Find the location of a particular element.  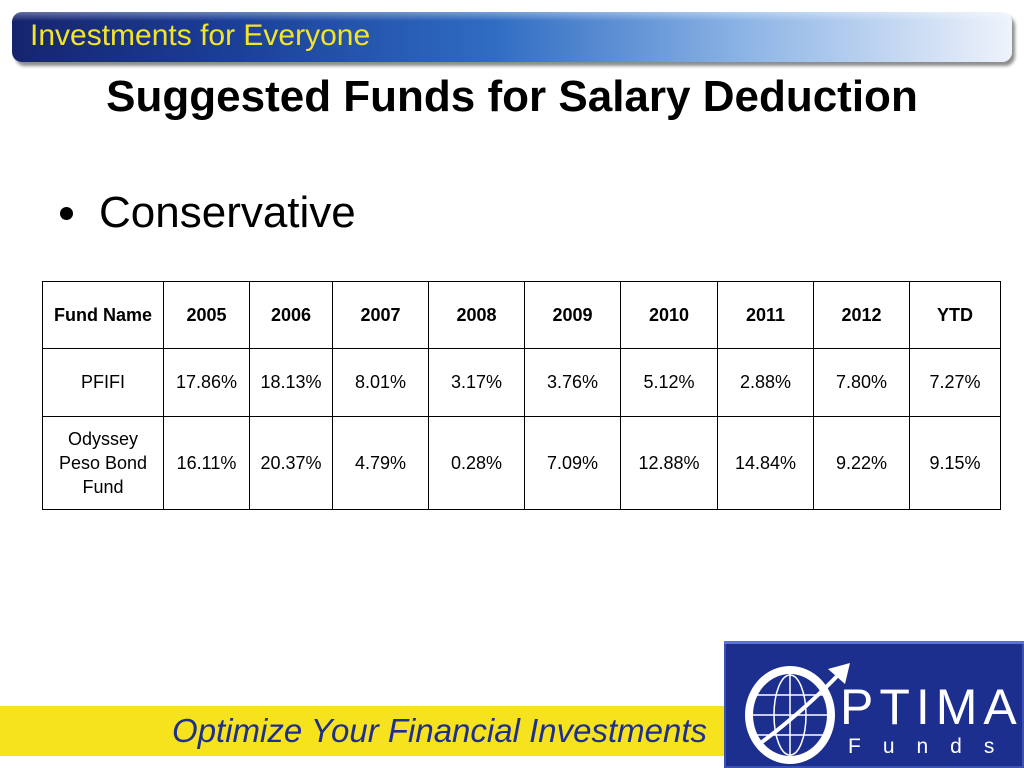

footer-bar: Optimize Your Financial Investments is located at coordinates (367, 731).